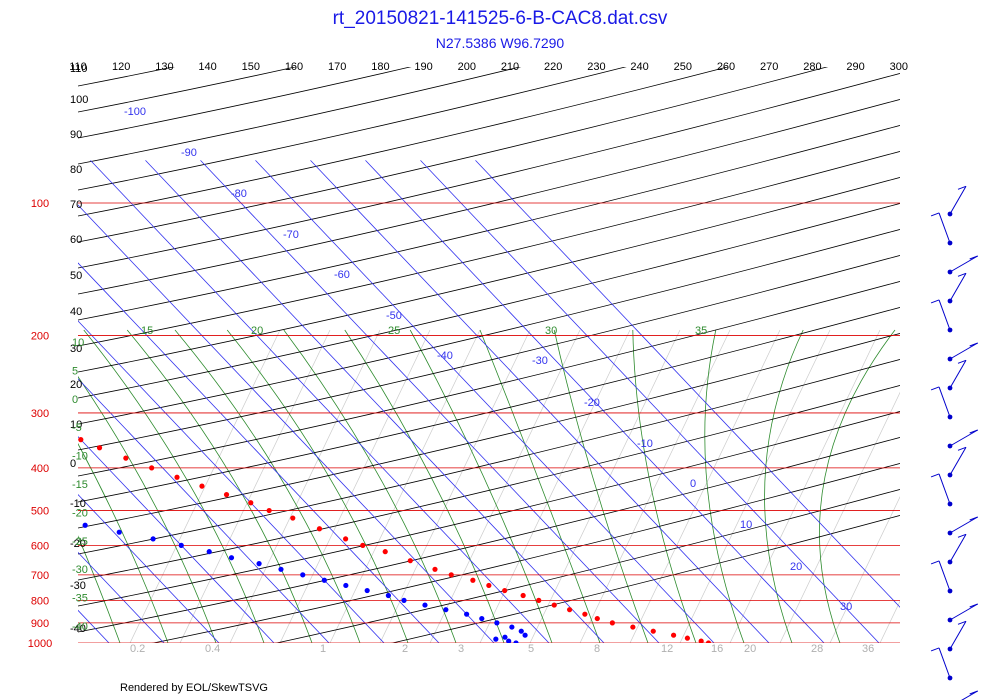 The image size is (1000, 700). I want to click on potential-temp-label: 50, so click(76, 276).